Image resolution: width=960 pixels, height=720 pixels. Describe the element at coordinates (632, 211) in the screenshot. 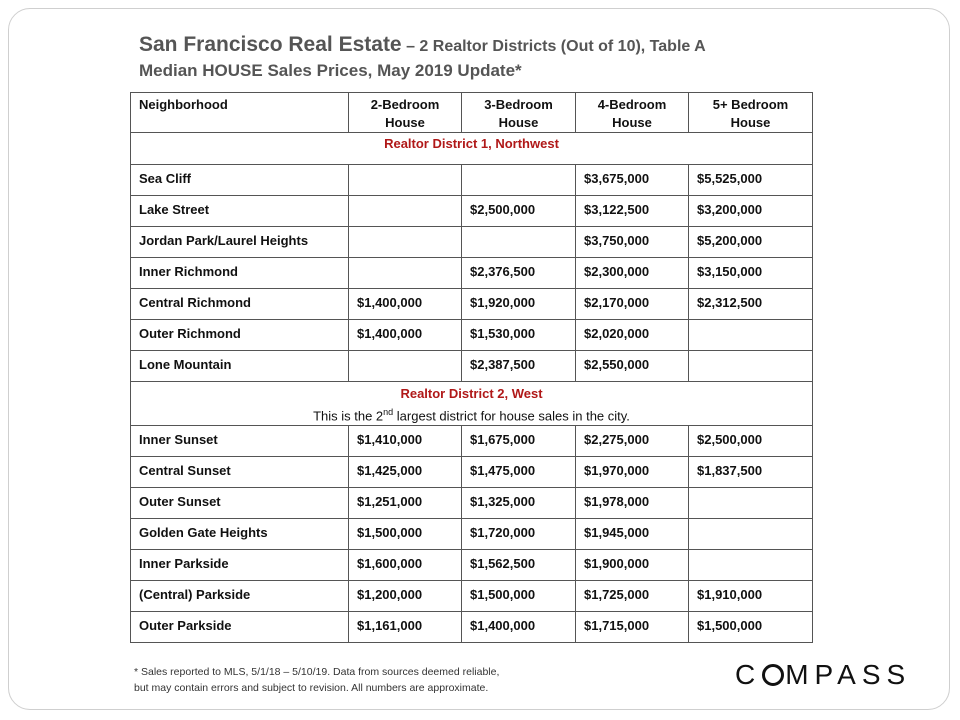

I see `price-cell: $3,122,500` at that location.